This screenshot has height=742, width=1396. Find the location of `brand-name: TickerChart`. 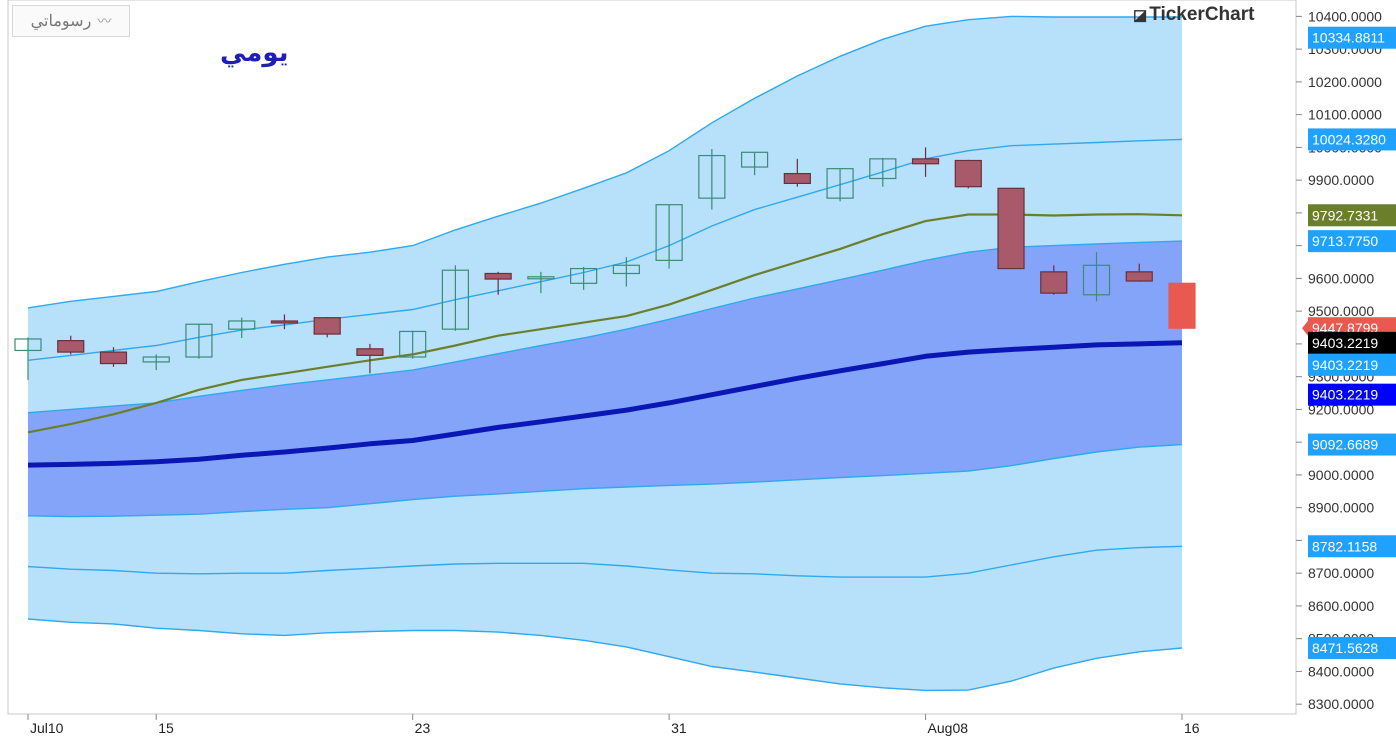

brand-name: TickerChart is located at coordinates (1202, 14).